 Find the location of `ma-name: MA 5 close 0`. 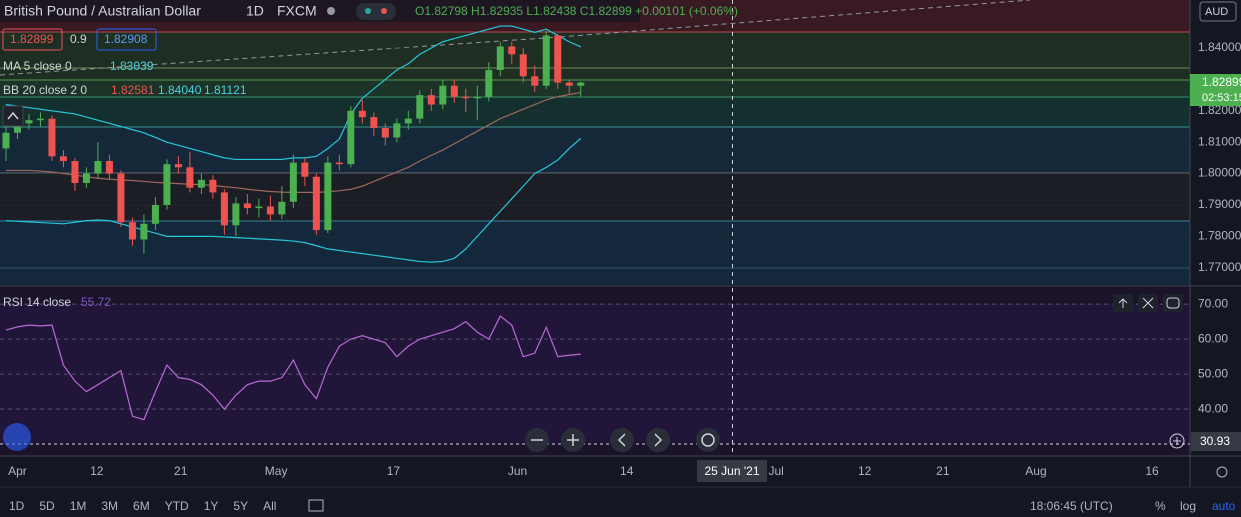

ma-name: MA 5 close 0 is located at coordinates (37, 66).